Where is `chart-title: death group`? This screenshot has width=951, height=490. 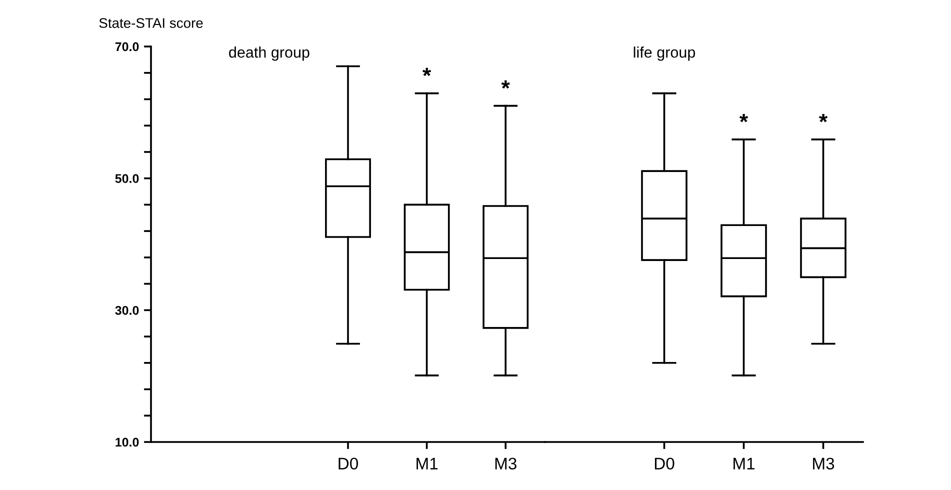
chart-title: death group is located at coordinates (269, 53).